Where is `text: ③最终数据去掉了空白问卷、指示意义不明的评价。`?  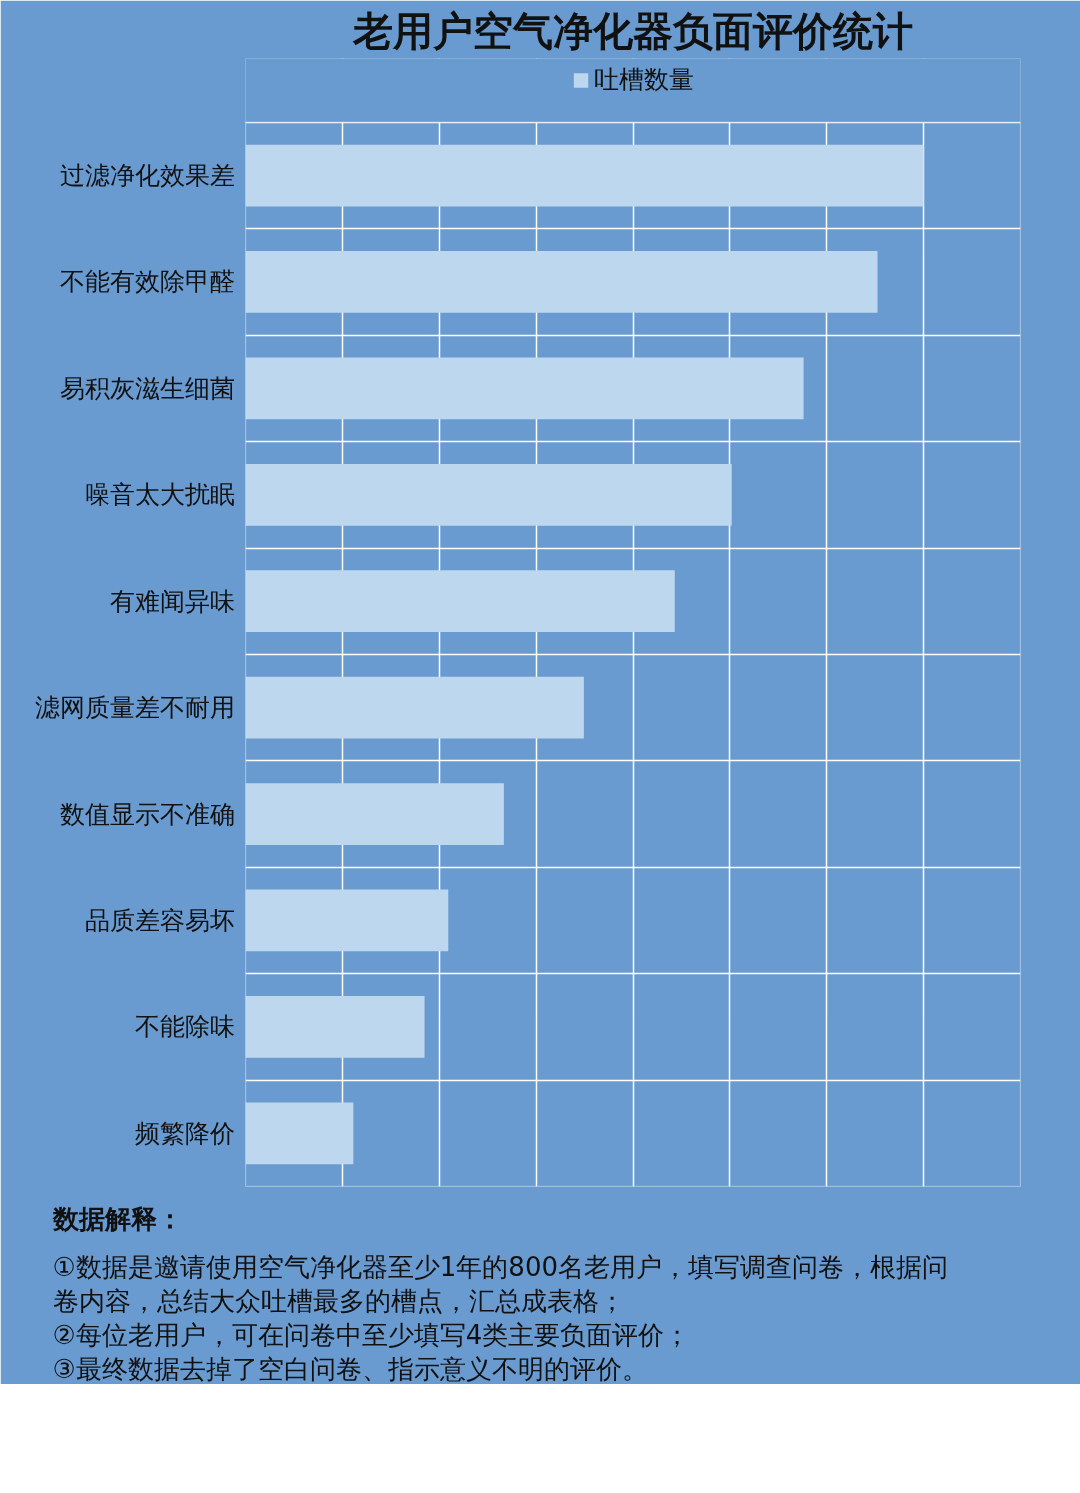
text: ③最终数据去掉了空白问卷、指示意义不明的评价。 is located at coordinates (350, 1368).